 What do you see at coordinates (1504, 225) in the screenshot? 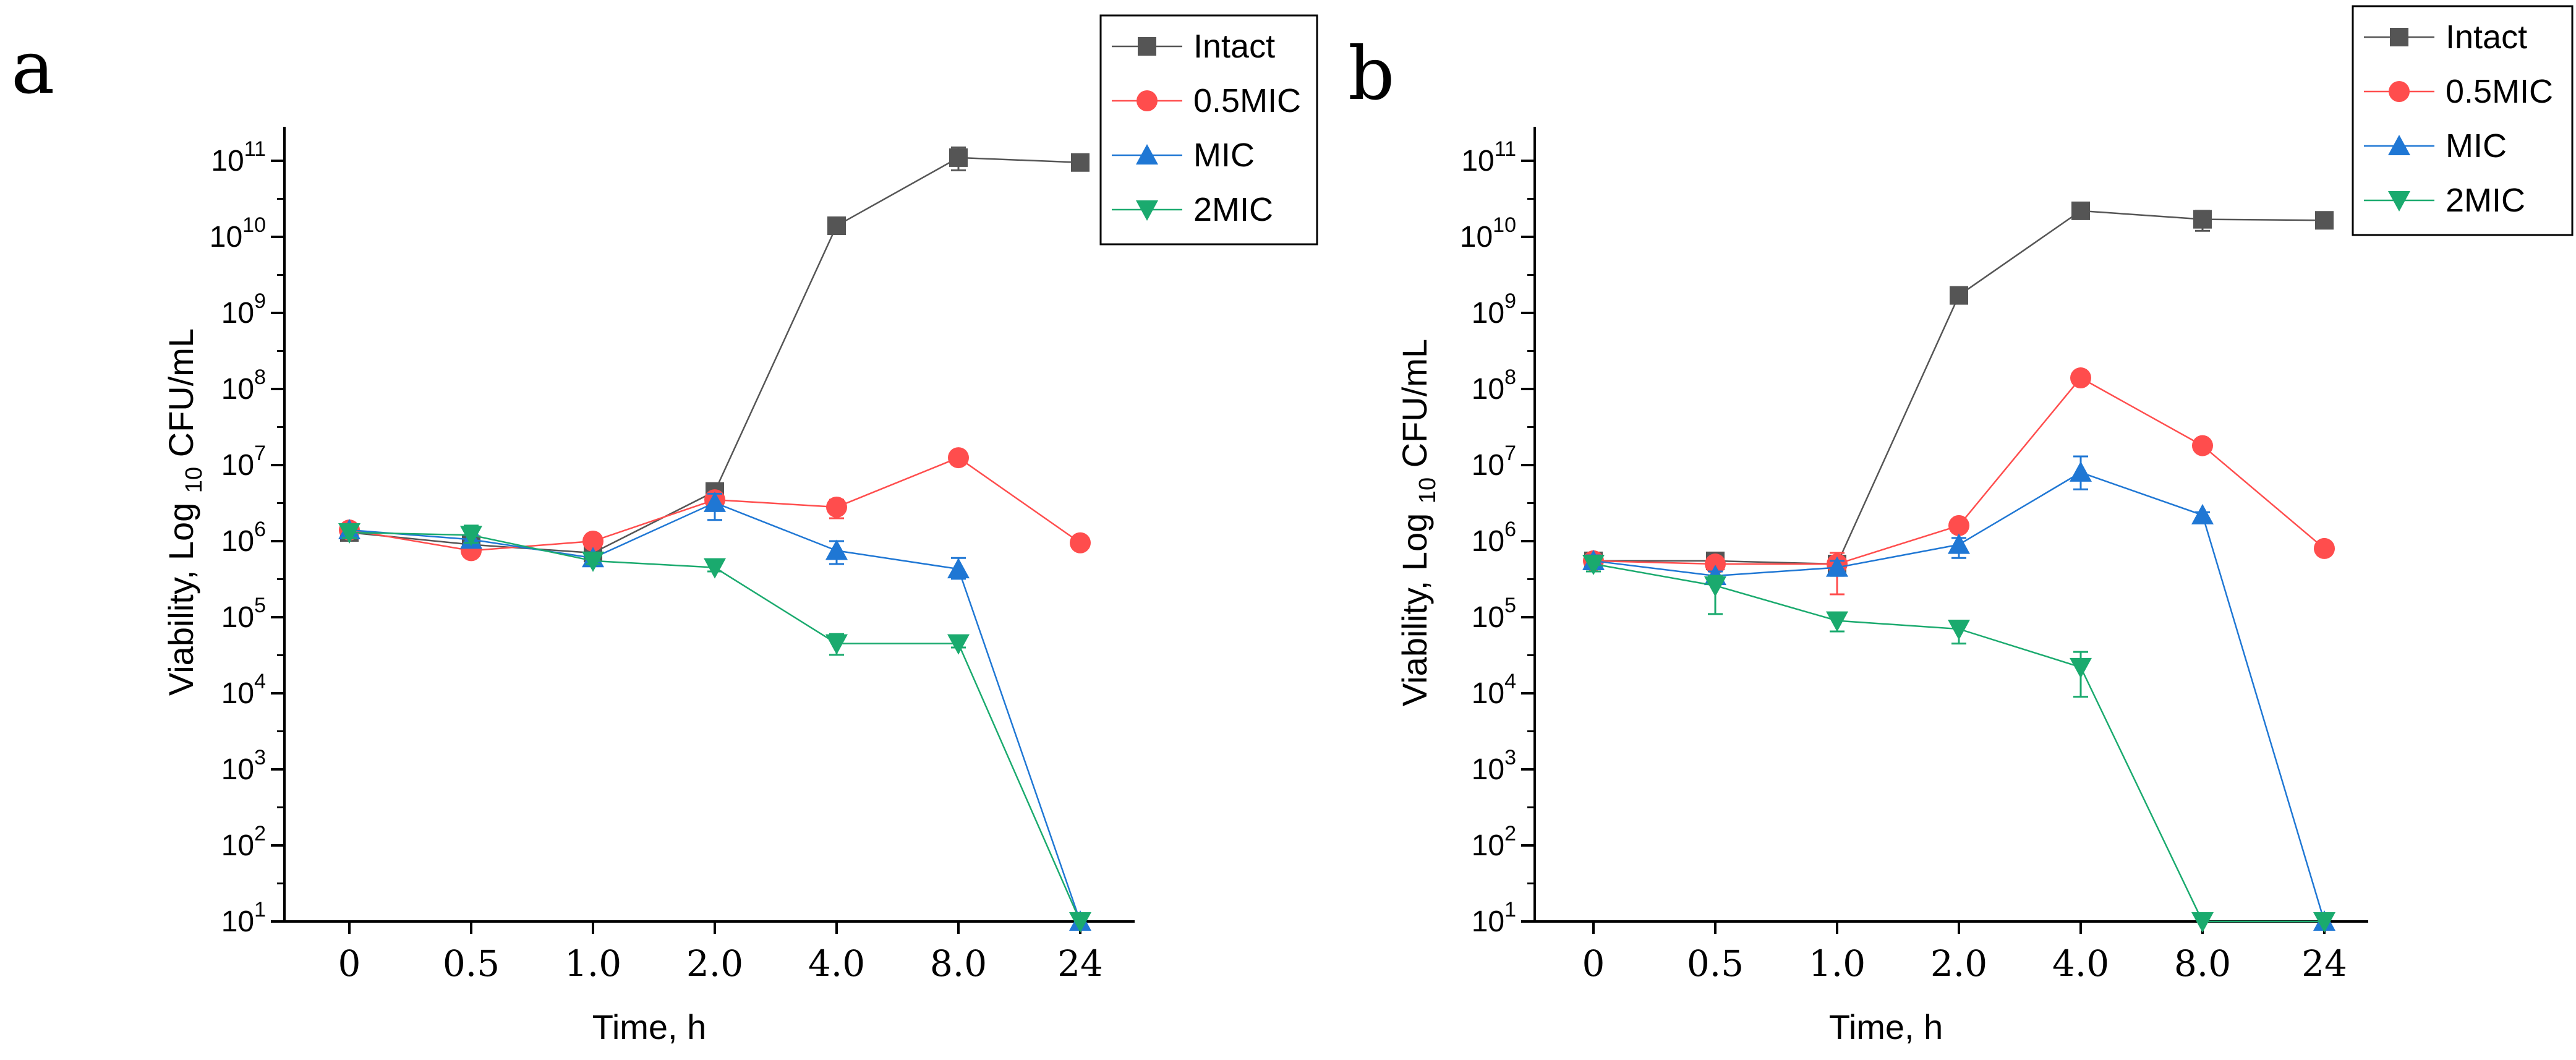
I see `y-tick-exponent: 10` at bounding box center [1504, 225].